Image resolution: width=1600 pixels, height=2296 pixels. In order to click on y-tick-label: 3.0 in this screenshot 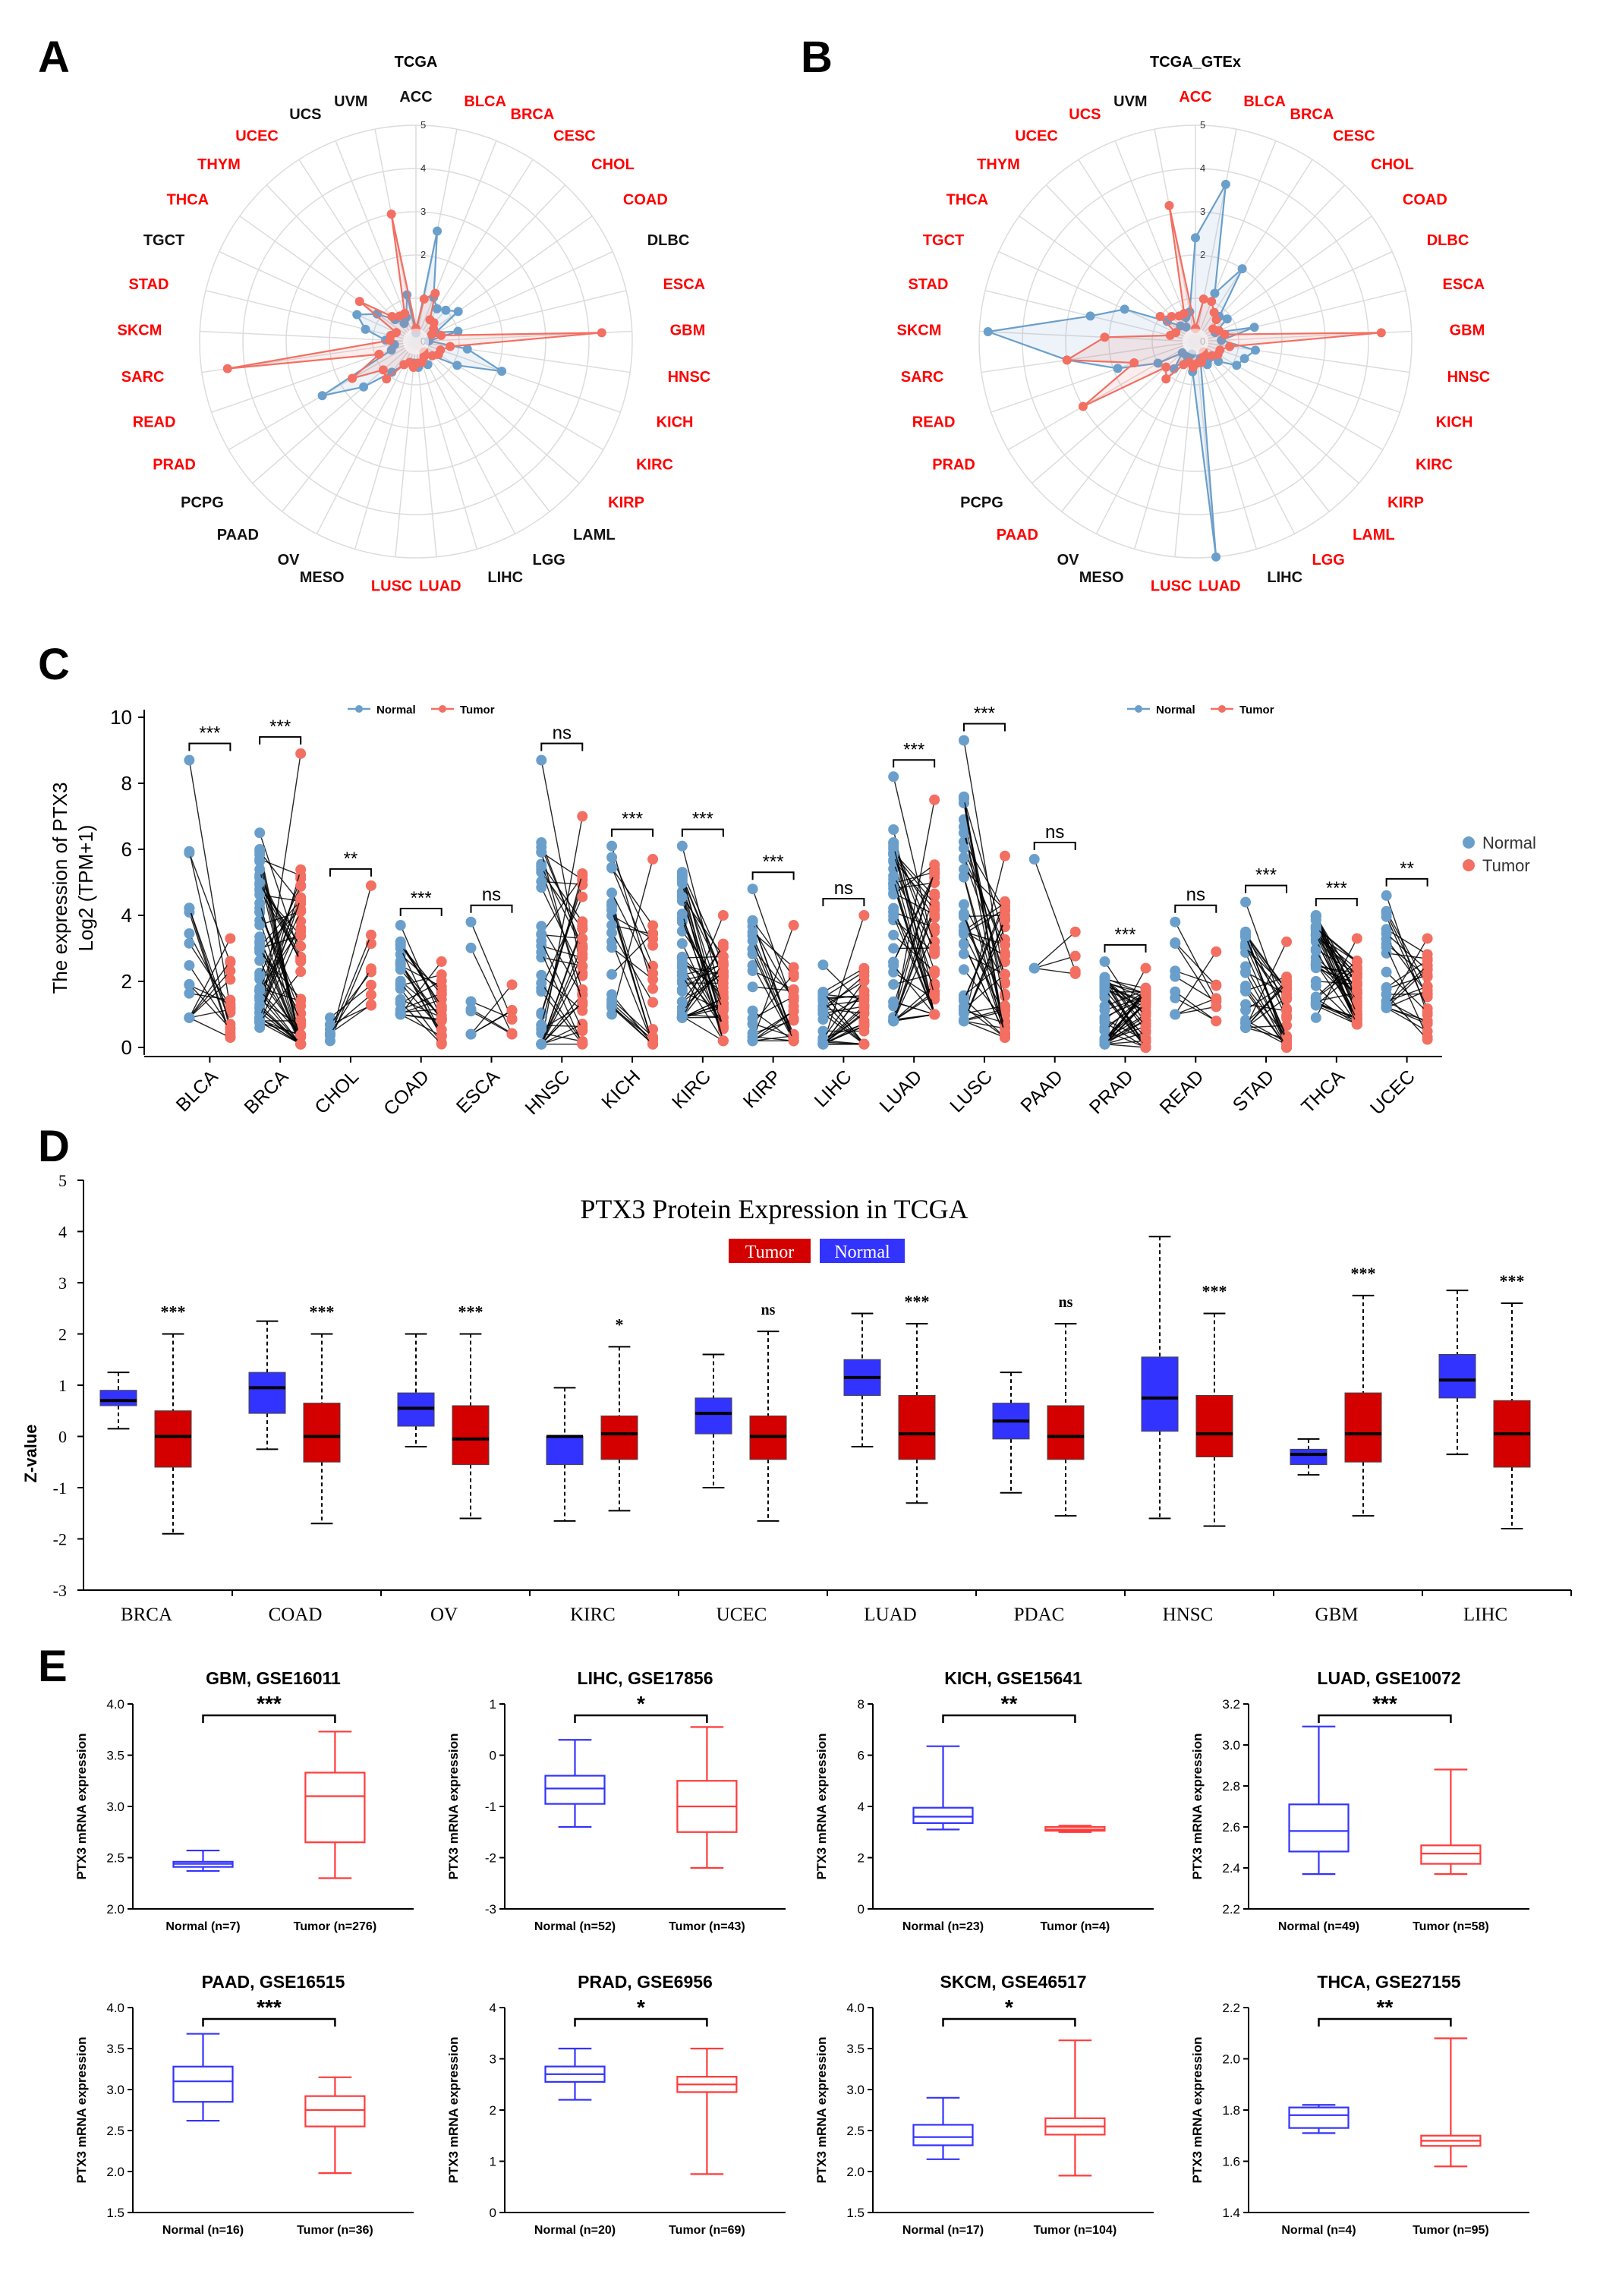, I will do `click(115, 1807)`.